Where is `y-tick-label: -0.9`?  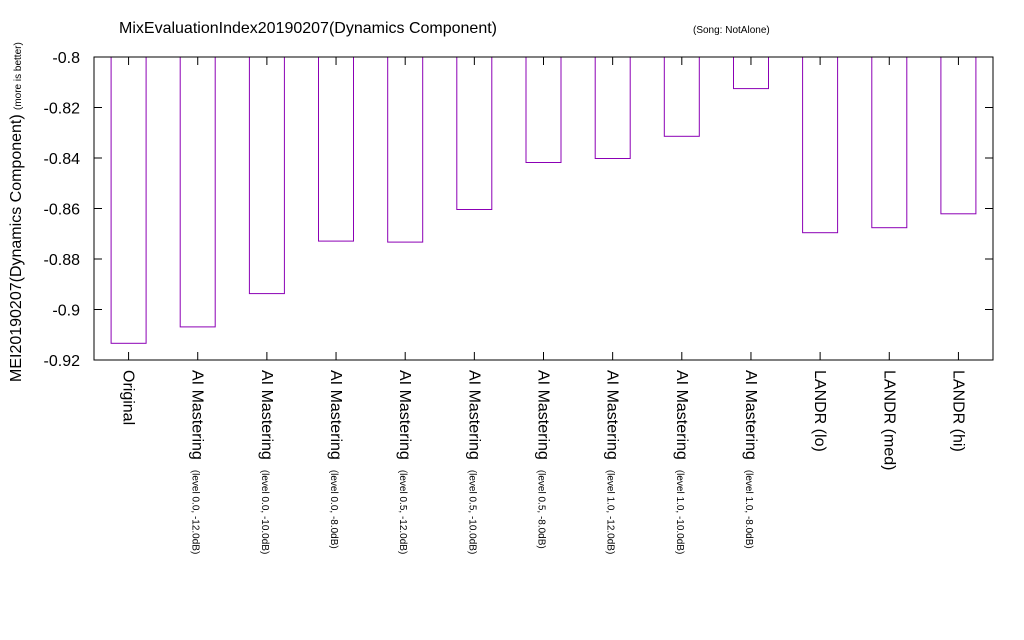
y-tick-label: -0.9 is located at coordinates (66, 311).